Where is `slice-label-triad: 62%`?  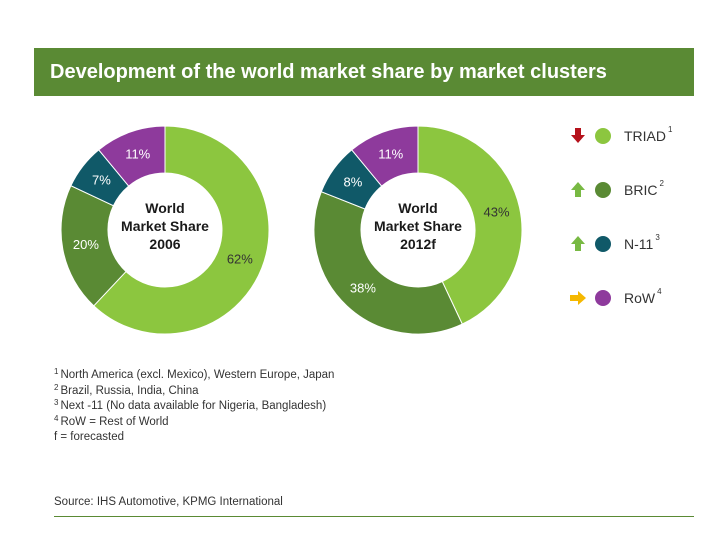
slice-label-triad: 62% is located at coordinates (240, 259).